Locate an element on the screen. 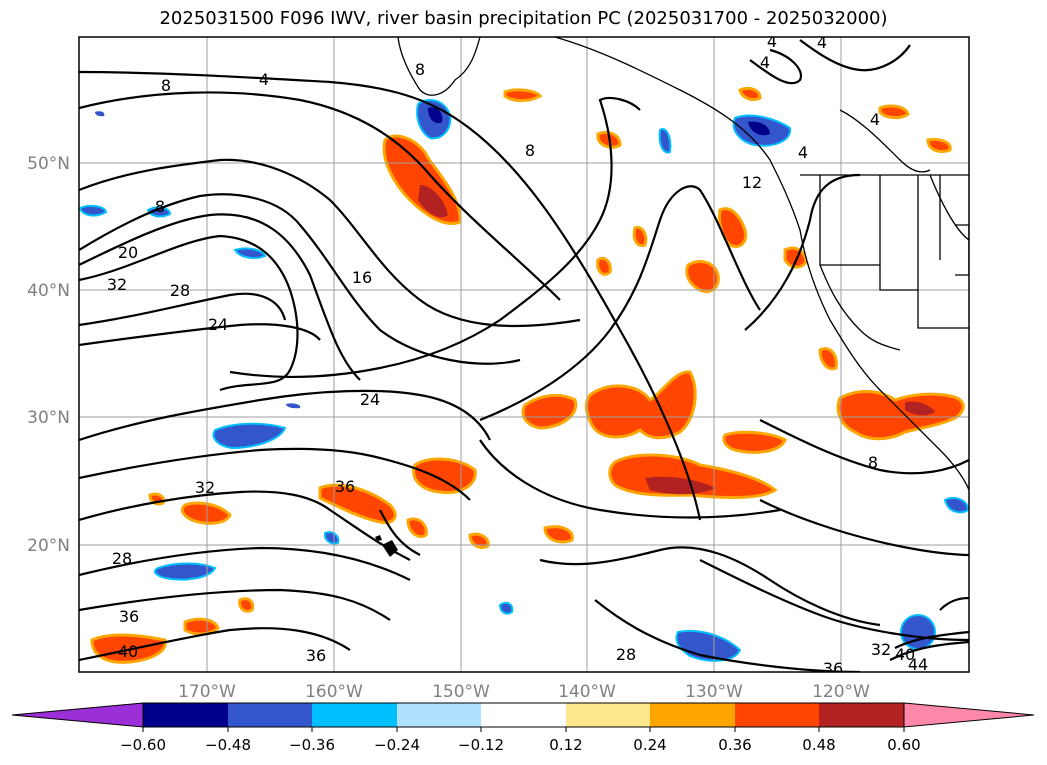  colorbar-extend-high is located at coordinates (969, 715).